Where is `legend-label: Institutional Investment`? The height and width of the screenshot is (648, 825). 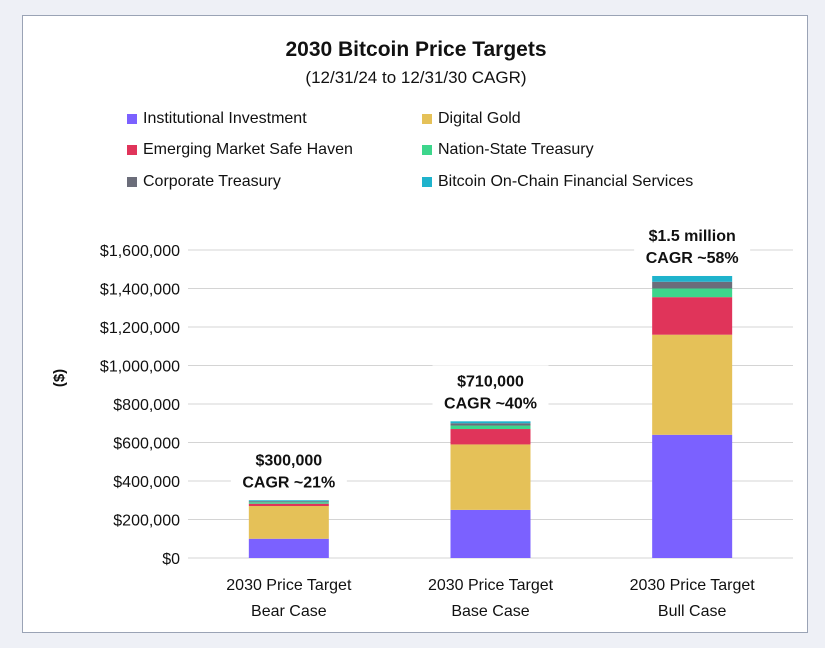
legend-label: Institutional Investment is located at coordinates (225, 118).